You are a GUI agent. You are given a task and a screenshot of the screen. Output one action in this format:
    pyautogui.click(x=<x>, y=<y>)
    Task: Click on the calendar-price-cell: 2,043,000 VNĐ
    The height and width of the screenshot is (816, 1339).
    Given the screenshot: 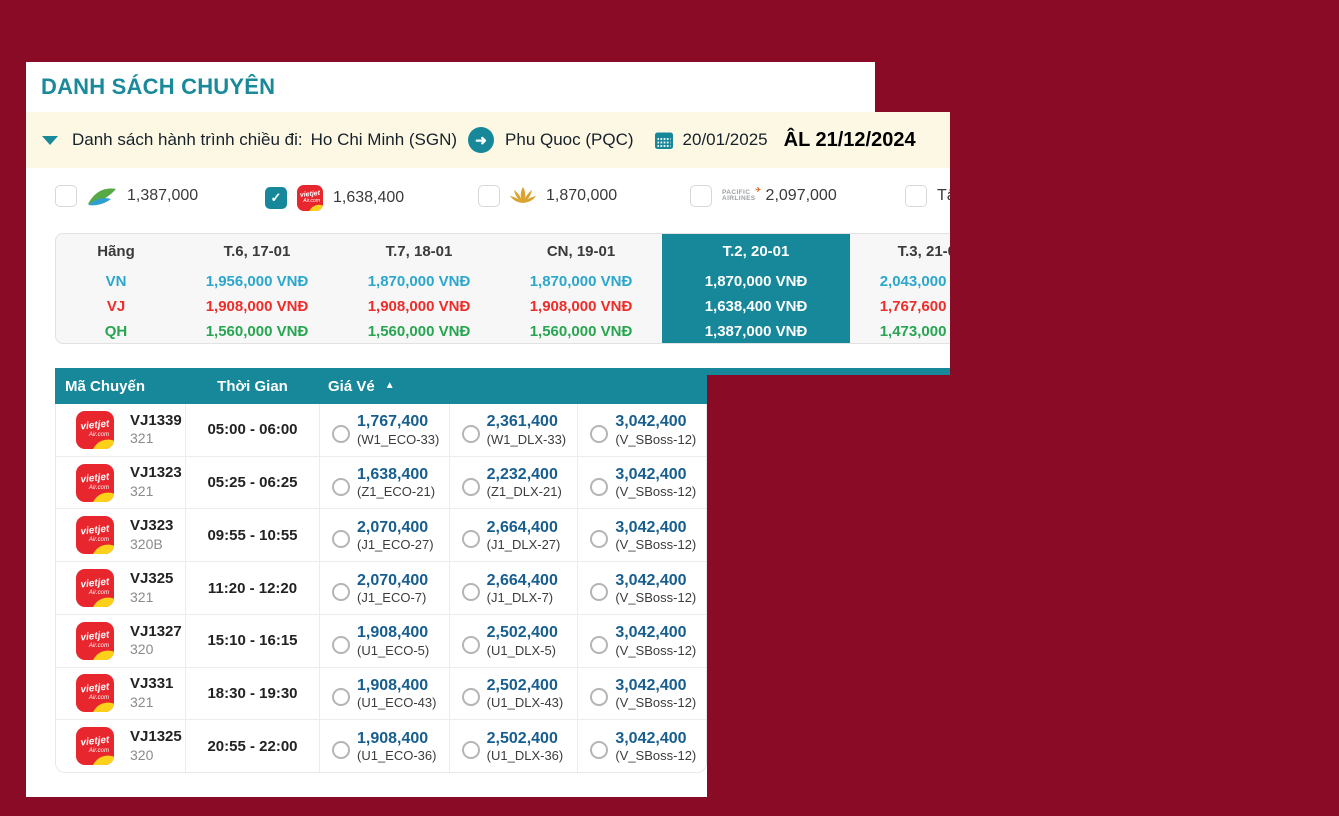 What is the action you would take?
    pyautogui.click(x=914, y=281)
    